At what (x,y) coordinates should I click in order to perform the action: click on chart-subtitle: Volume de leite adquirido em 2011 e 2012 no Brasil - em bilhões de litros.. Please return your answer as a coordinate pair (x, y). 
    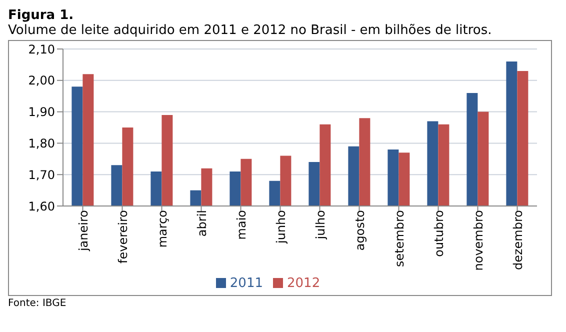
    Looking at the image, I should click on (250, 30).